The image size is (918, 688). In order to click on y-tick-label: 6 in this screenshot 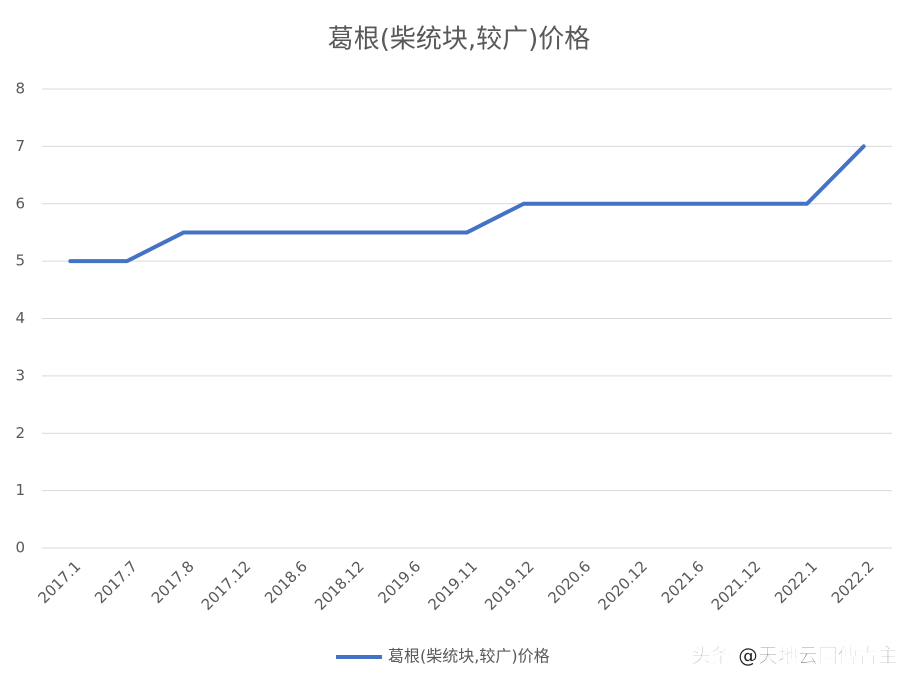, I will do `click(20, 203)`.